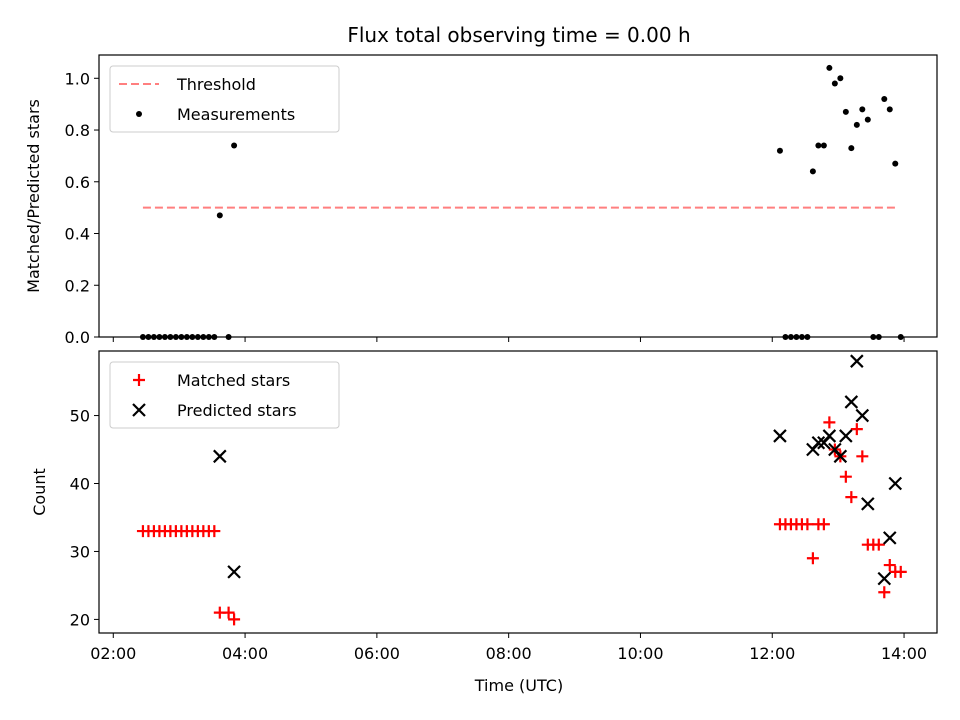  What do you see at coordinates (77, 78) in the screenshot?
I see `y-tick-label: 1.0` at bounding box center [77, 78].